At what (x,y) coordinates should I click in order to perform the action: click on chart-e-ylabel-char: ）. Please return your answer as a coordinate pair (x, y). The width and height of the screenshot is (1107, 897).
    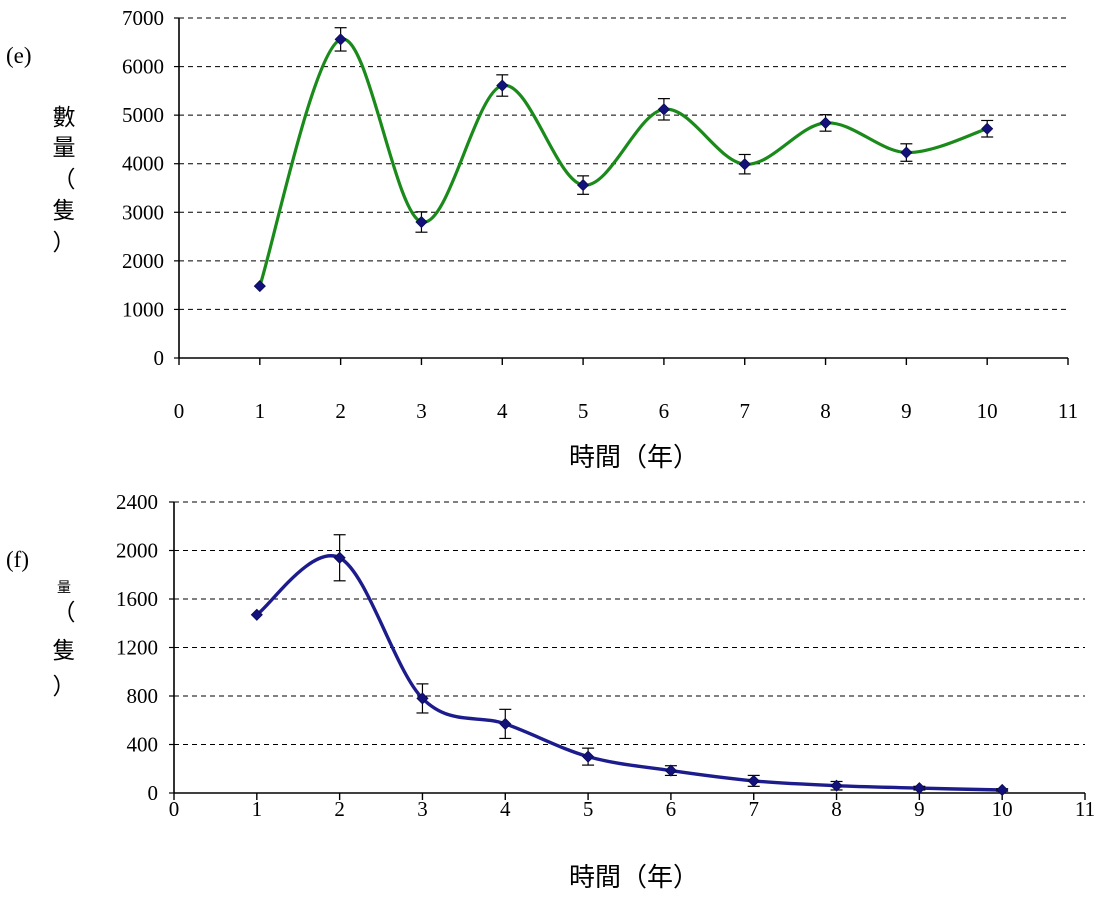
    Looking at the image, I should click on (64, 243).